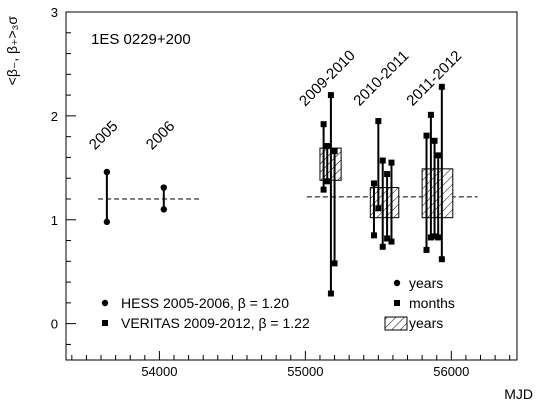  I want to click on year-label: 2006, so click(161, 136).